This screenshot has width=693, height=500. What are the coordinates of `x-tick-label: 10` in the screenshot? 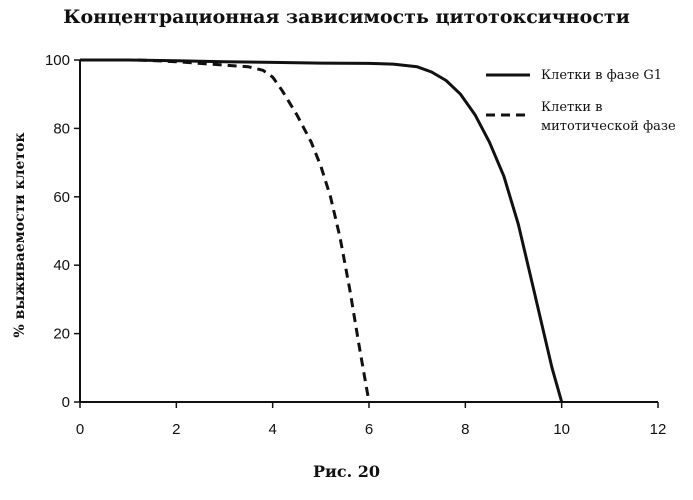 It's located at (561, 429).